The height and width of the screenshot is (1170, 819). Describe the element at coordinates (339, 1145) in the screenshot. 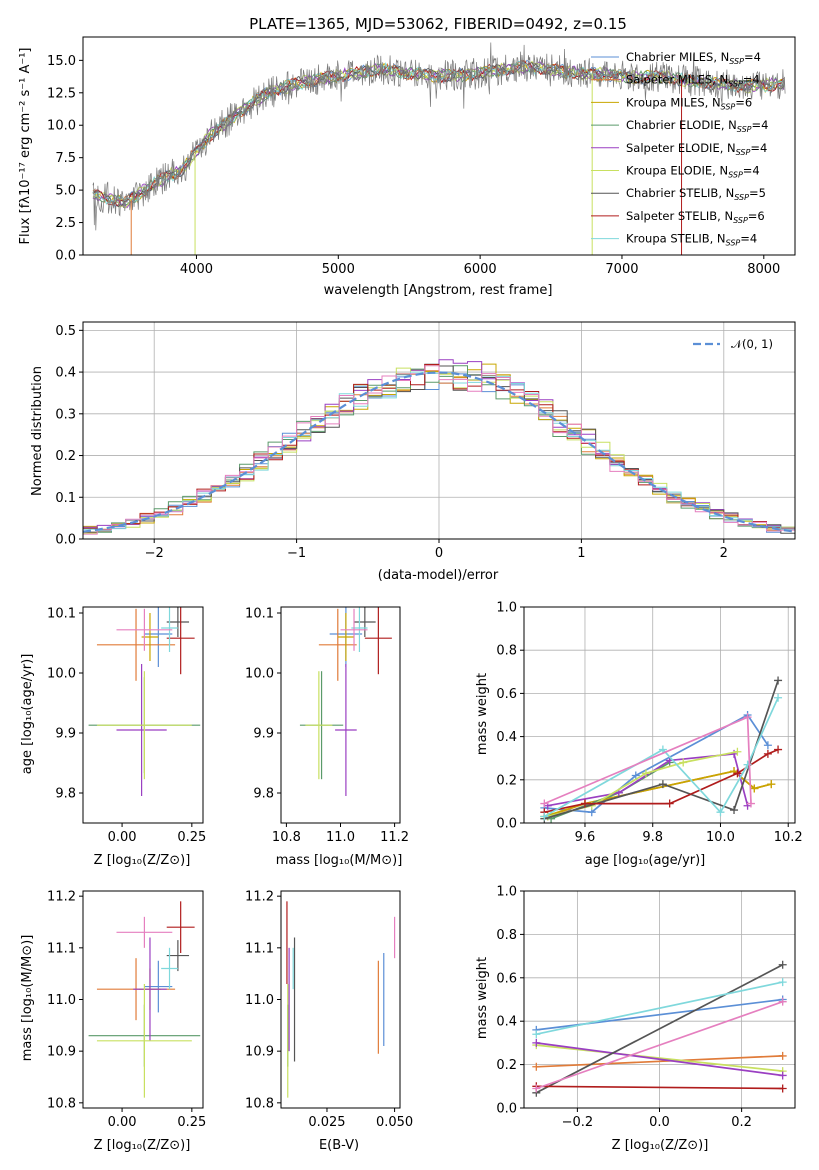

I see `mass-ebv-x-label: E(B-V)` at that location.